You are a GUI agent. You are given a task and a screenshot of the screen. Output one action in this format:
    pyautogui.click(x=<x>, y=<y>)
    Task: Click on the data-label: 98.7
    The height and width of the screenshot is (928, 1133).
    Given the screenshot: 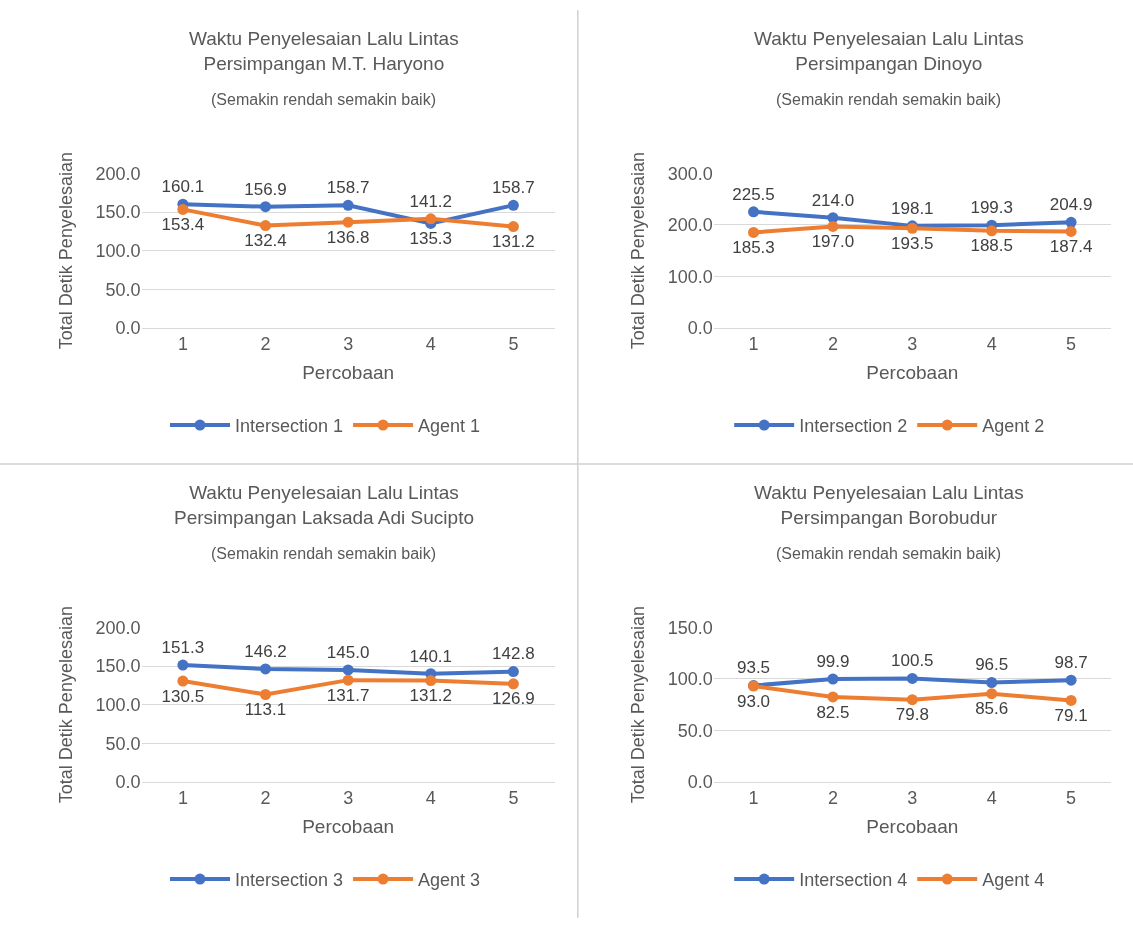 What is the action you would take?
    pyautogui.click(x=1071, y=663)
    